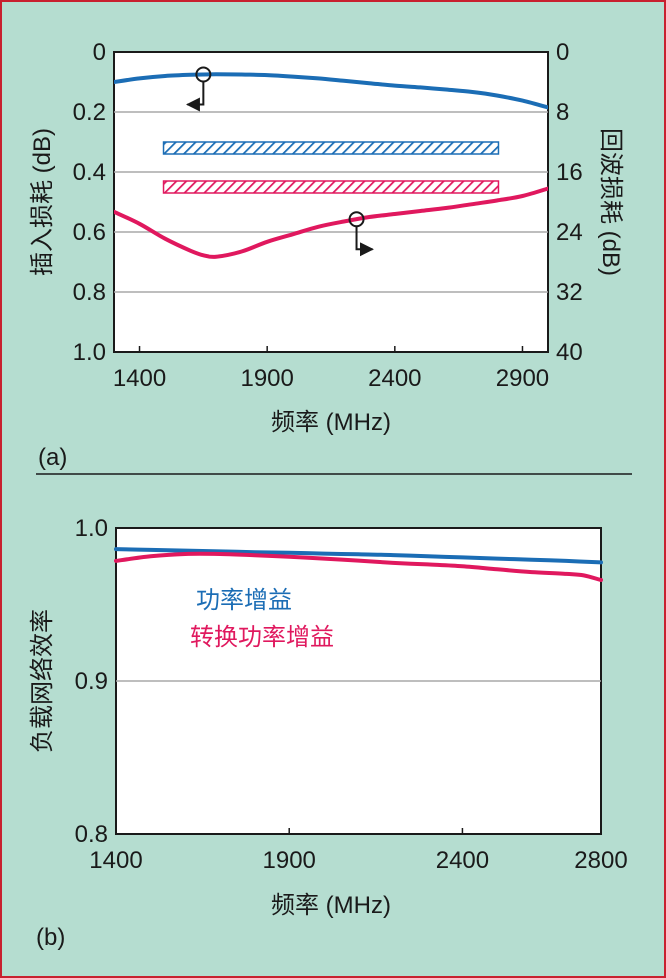 The width and height of the screenshot is (666, 978). What do you see at coordinates (562, 112) in the screenshot?
I see `chart-a-y-tick-label-right: 8` at bounding box center [562, 112].